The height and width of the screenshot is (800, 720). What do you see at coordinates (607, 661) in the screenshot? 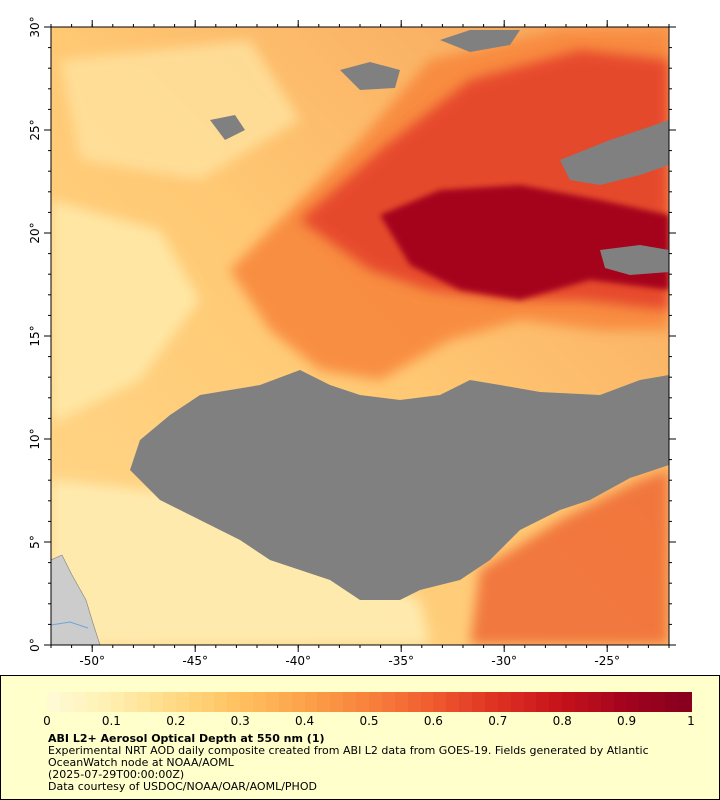
I see `lon-tick-label: -25°` at bounding box center [607, 661].